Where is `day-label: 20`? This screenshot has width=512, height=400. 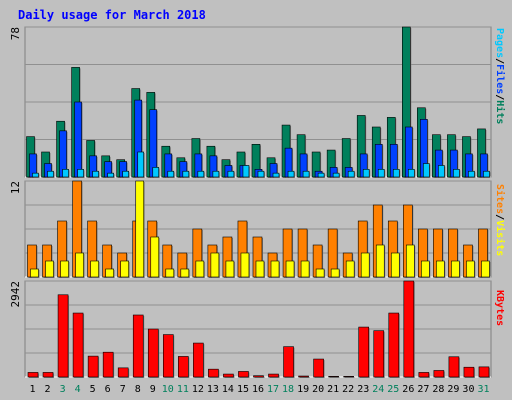 day-label: 20 is located at coordinates (318, 389).